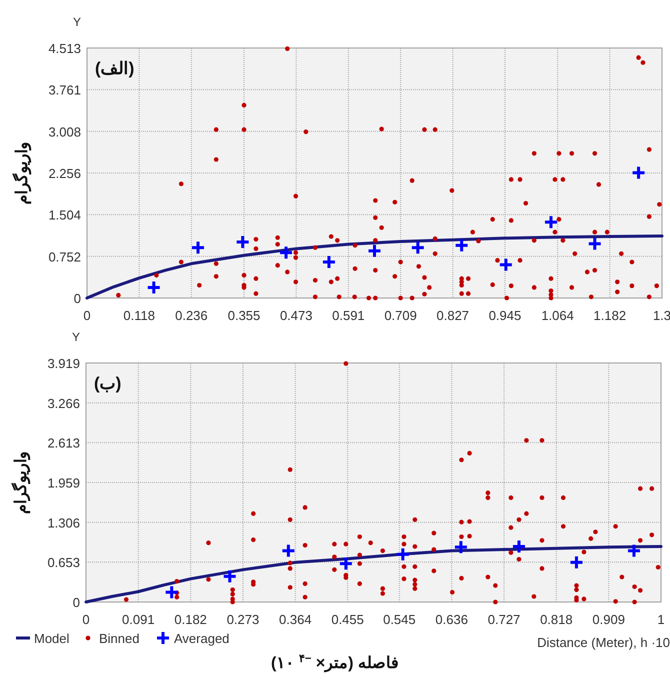  I want to click on x-tick-label: 0.182, so click(190, 619).